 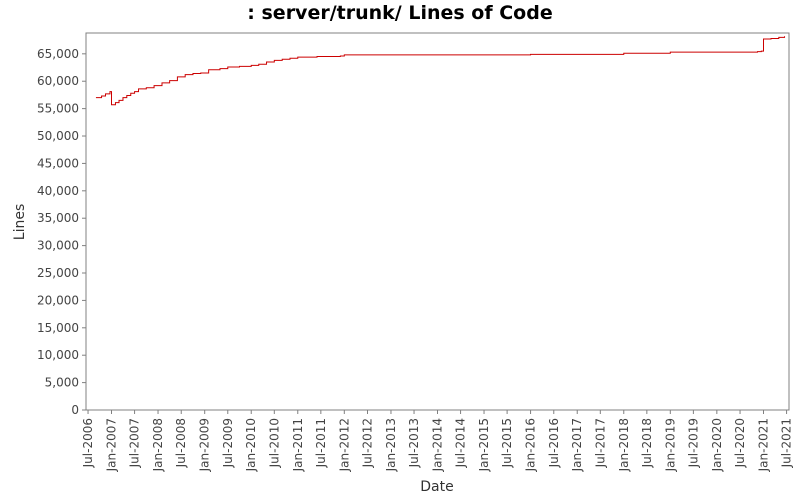 What do you see at coordinates (577, 445) in the screenshot?
I see `x-tick-label: Jan-2017` at bounding box center [577, 445].